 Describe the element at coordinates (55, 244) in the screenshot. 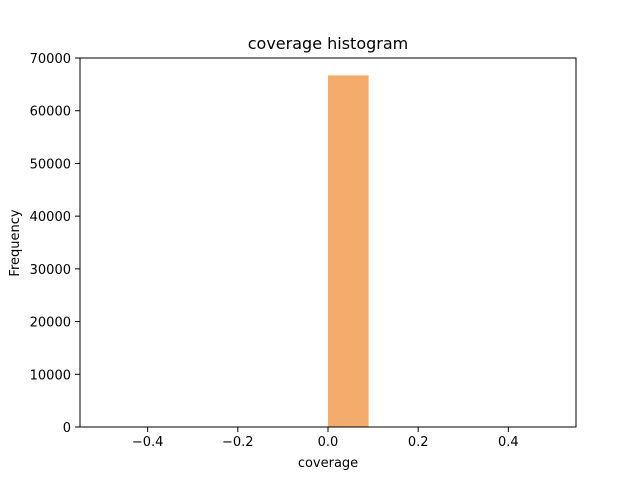

I see `y-axis-ticks: 0 10000 20000 30000 40000 50000 60000 70000` at that location.